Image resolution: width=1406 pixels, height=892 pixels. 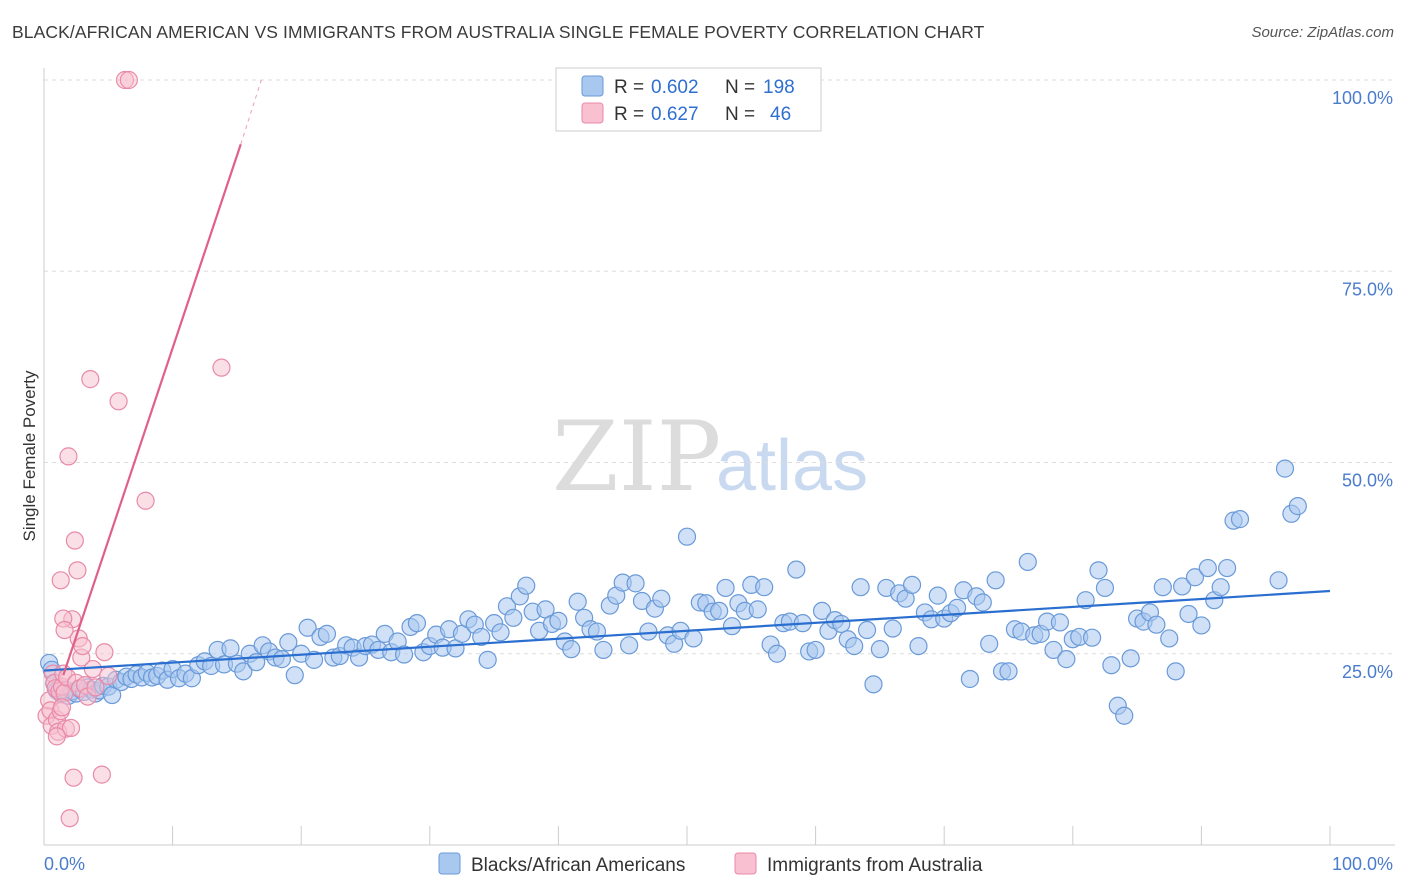 I want to click on y-tick-label-75: 75.0%, so click(x=1367, y=289).